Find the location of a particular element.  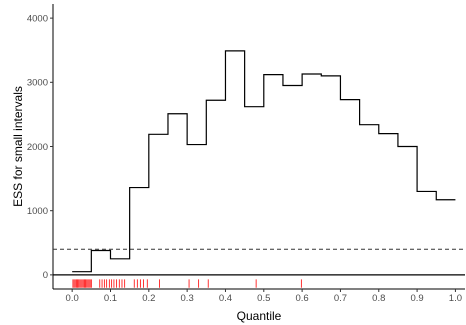

x-tick-label: 0.4 is located at coordinates (225, 298).